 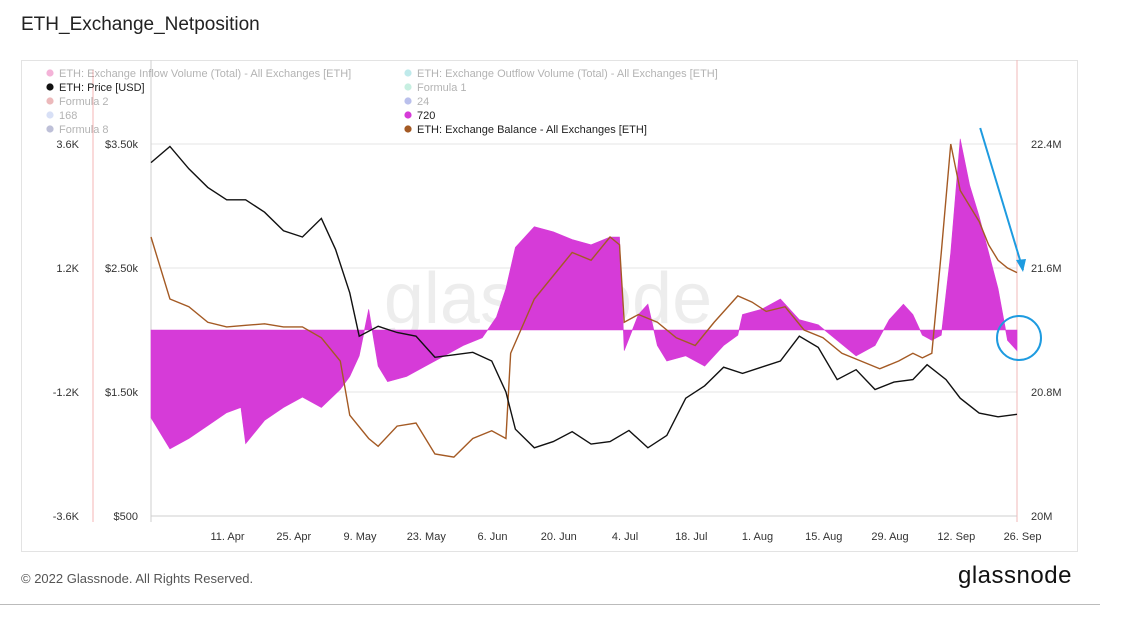 I want to click on y-tick-balance: 21.6M, so click(x=1046, y=269).